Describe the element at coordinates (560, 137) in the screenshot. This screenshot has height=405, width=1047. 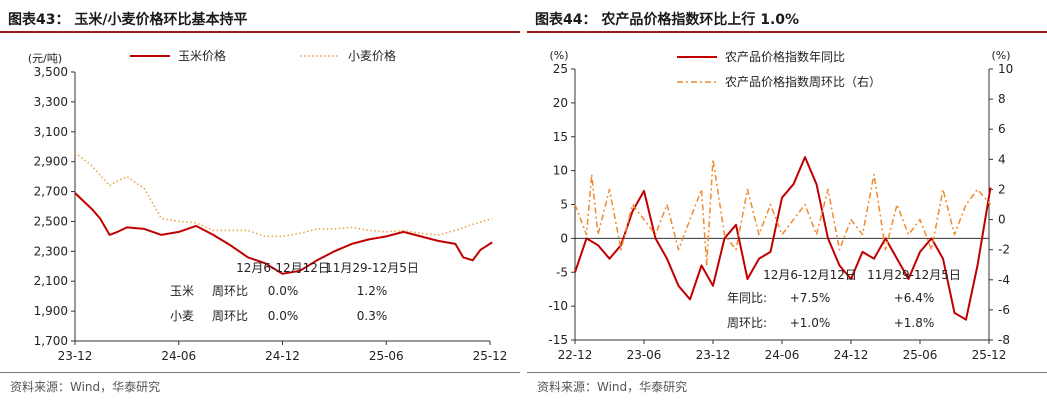
I see `y-tick-label: 15` at that location.